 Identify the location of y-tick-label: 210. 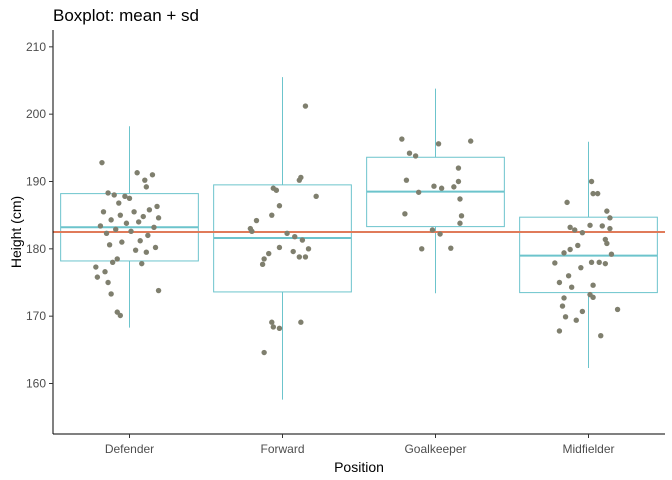
(36, 47).